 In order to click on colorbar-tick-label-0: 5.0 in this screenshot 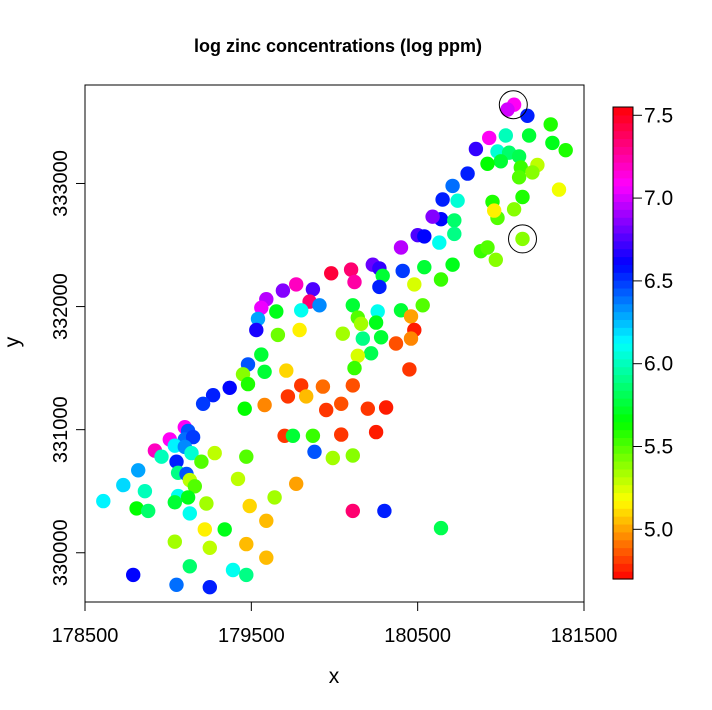, I will do `click(658, 529)`.